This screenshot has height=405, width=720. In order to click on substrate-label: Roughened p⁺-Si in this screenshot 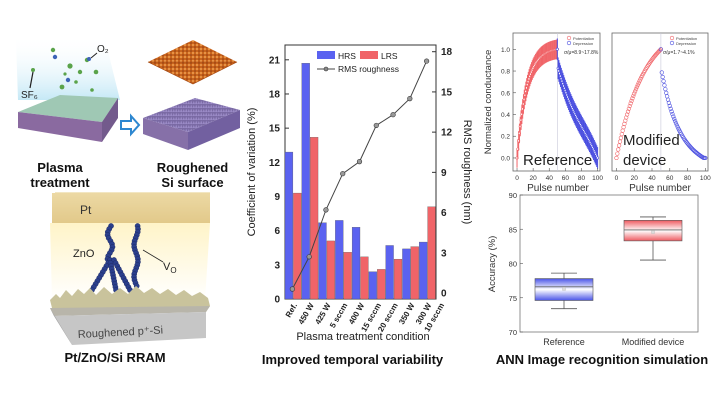, I will do `click(121, 333)`.